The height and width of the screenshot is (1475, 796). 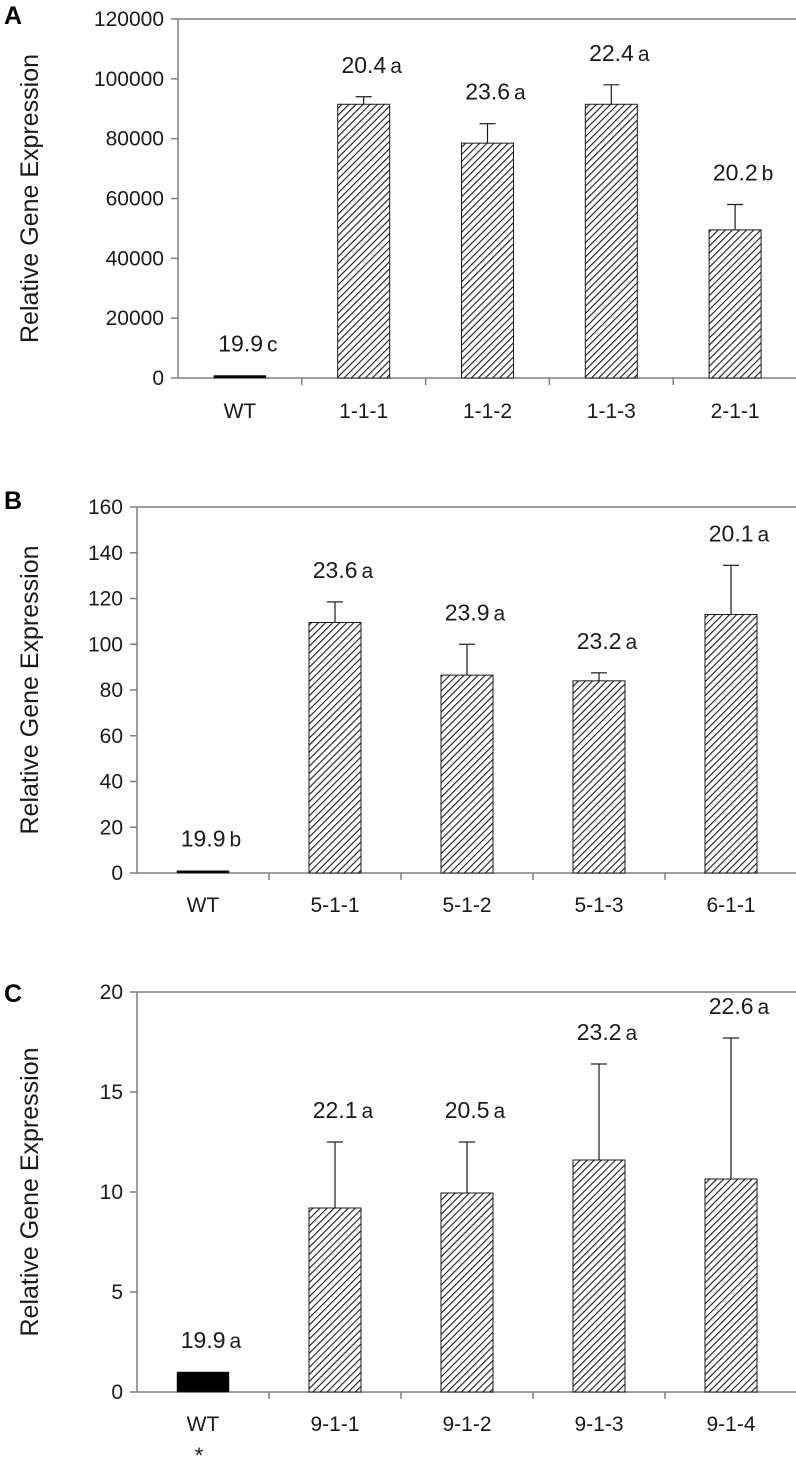 What do you see at coordinates (735, 172) in the screenshot?
I see `data-label-value: 20.2` at bounding box center [735, 172].